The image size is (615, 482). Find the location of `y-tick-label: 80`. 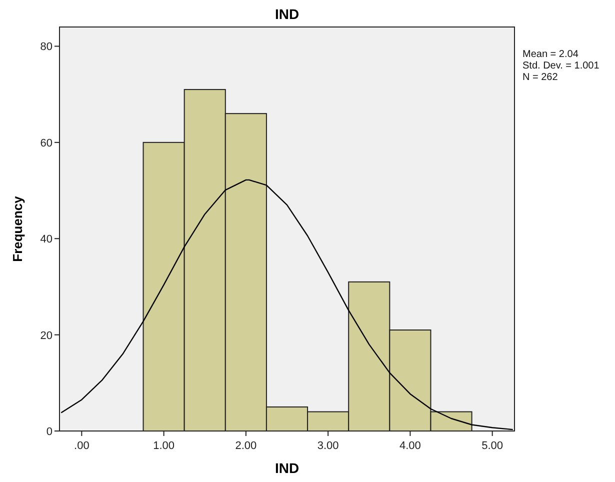

y-tick-label: 80 is located at coordinates (46, 47).